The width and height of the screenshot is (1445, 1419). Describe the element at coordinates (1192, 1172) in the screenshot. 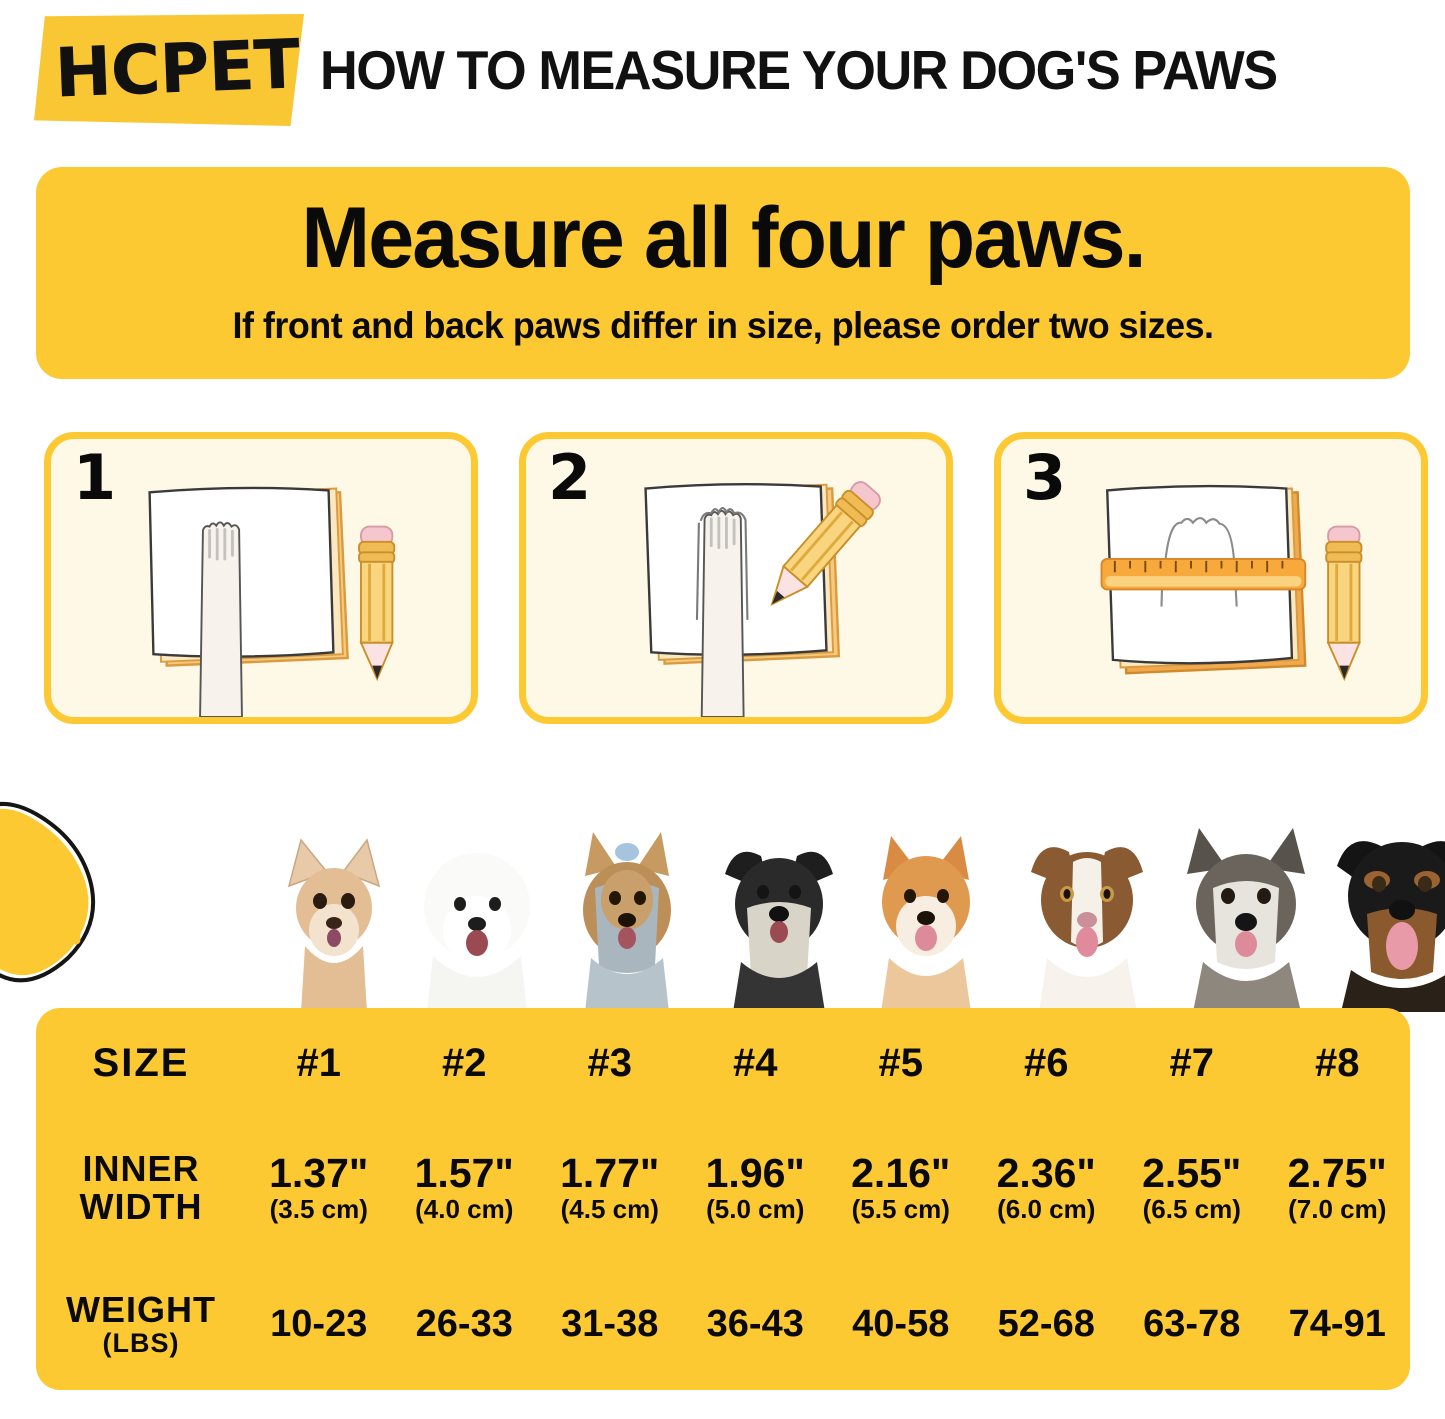

I see `inner-width-inch-7: 2.55"` at that location.